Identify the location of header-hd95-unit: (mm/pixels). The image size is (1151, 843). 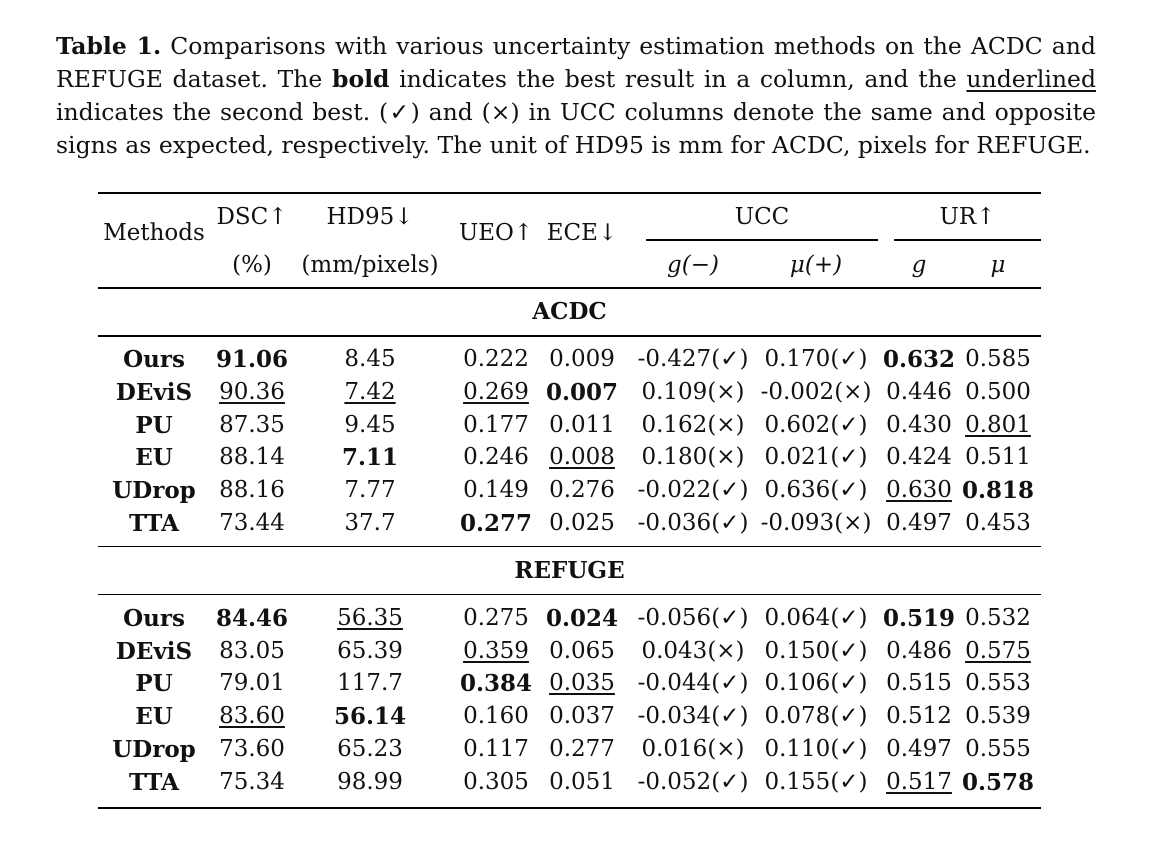
(370, 265).